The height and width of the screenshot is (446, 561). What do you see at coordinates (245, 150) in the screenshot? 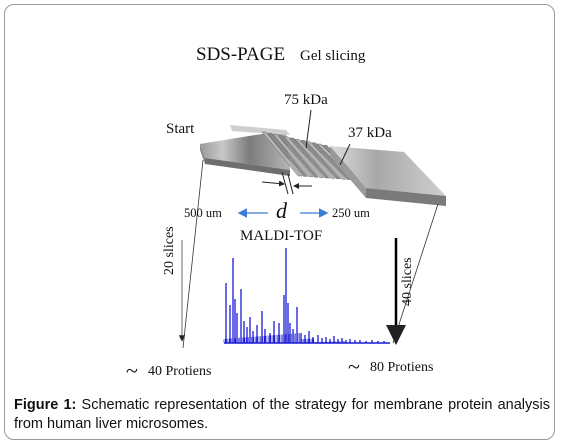
I see `gel-strip-left` at bounding box center [245, 150].